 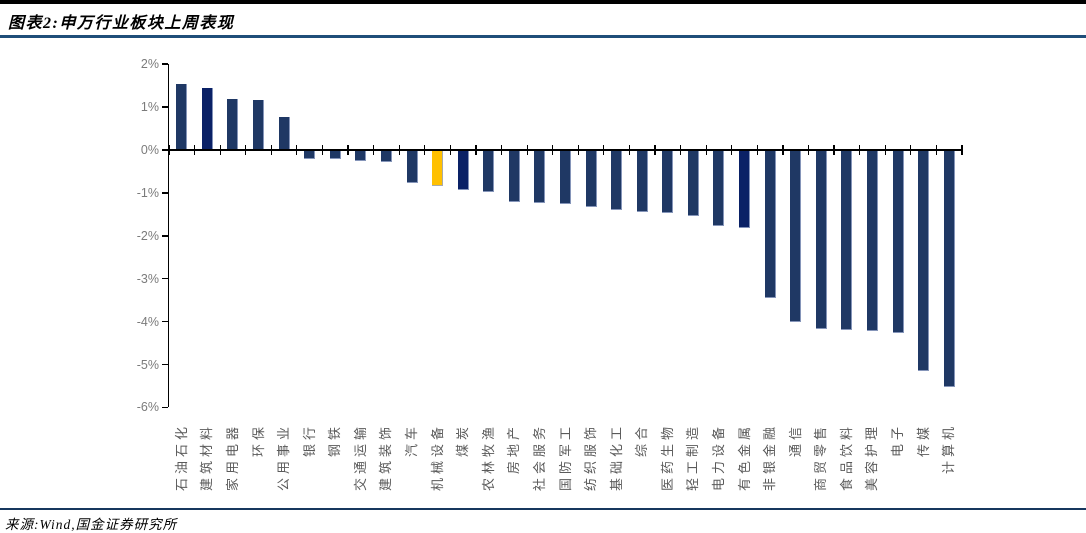 I want to click on x-category-label: 美容护理, so click(x=872, y=457).